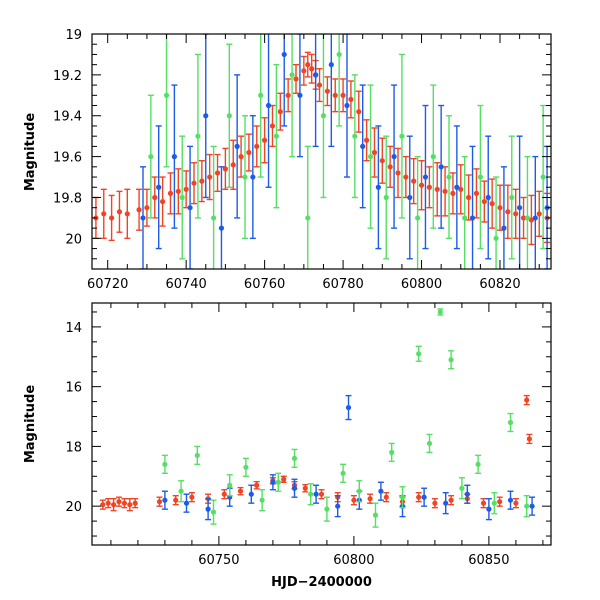 This screenshot has height=600, width=600. Describe the element at coordinates (107, 284) in the screenshot. I see `x-tick-label: 60720` at that location.